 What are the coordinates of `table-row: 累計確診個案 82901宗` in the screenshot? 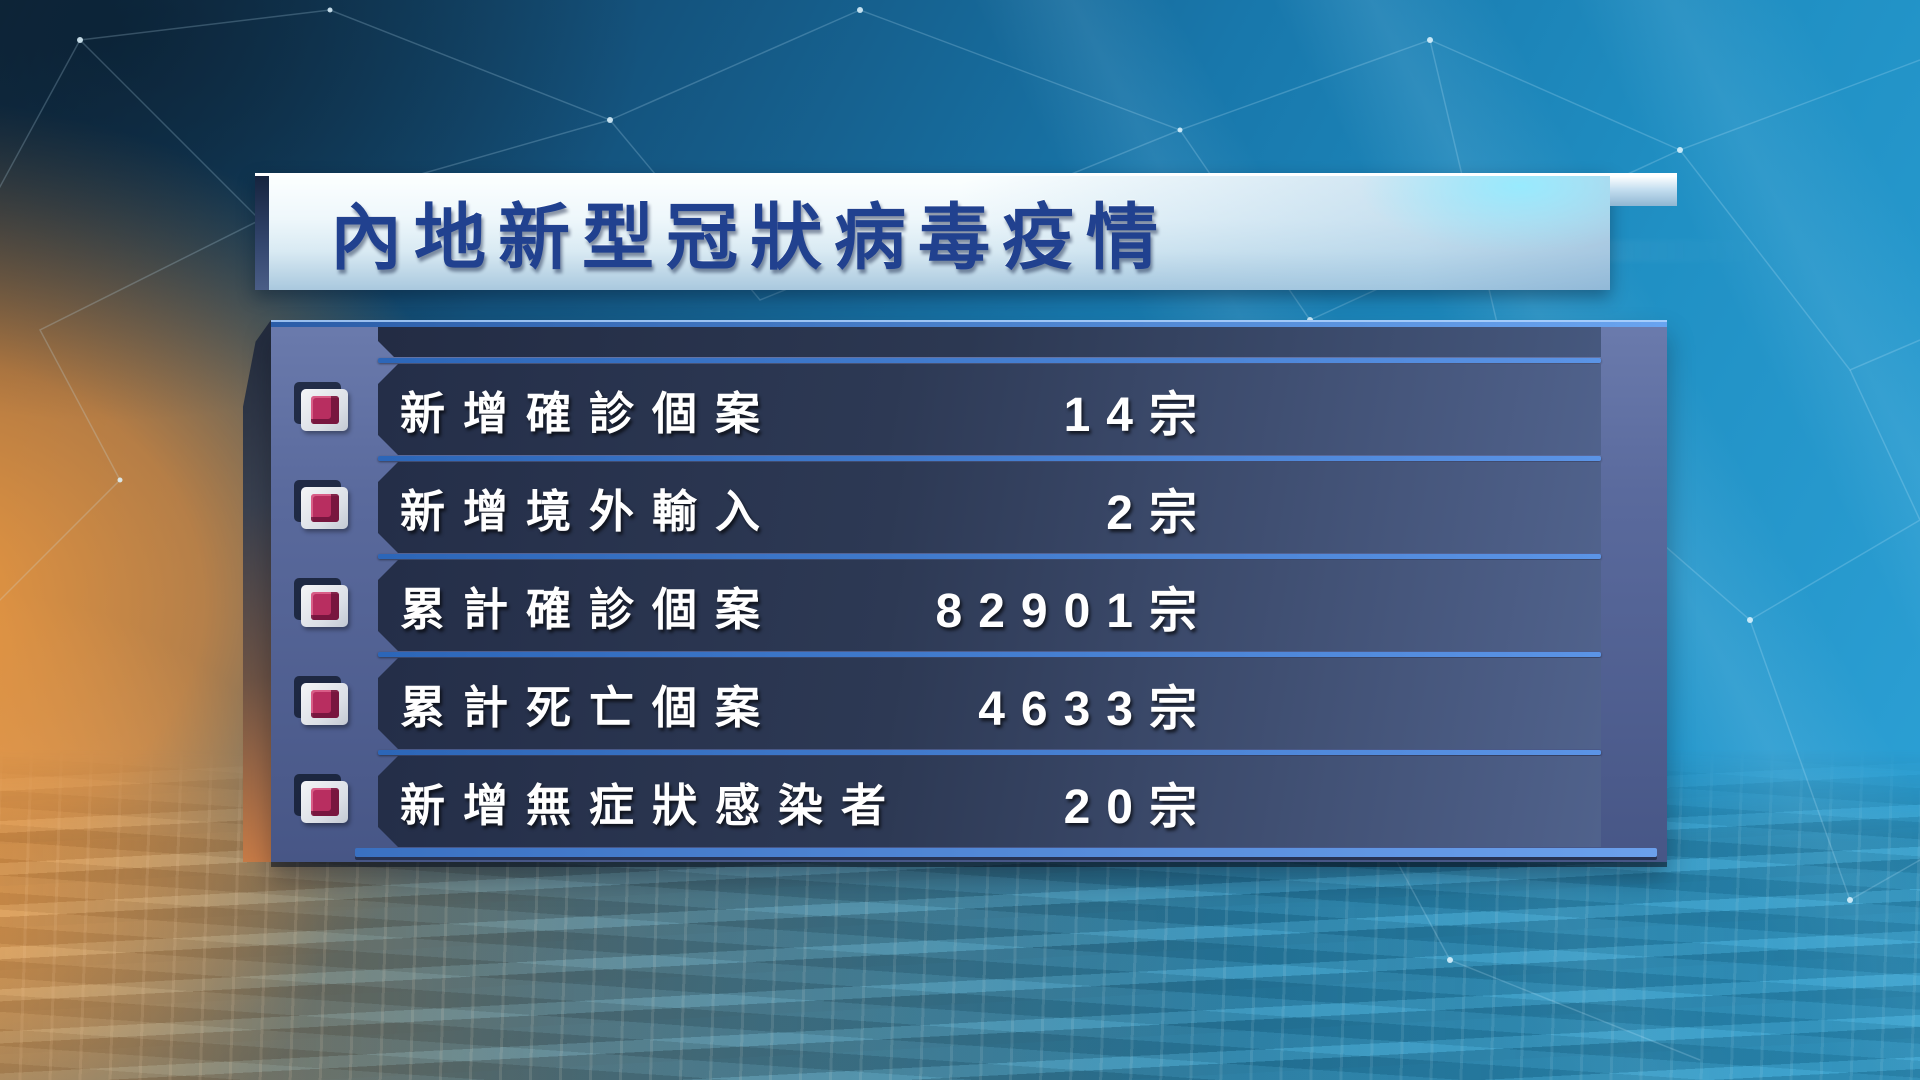 It's located at (951, 605).